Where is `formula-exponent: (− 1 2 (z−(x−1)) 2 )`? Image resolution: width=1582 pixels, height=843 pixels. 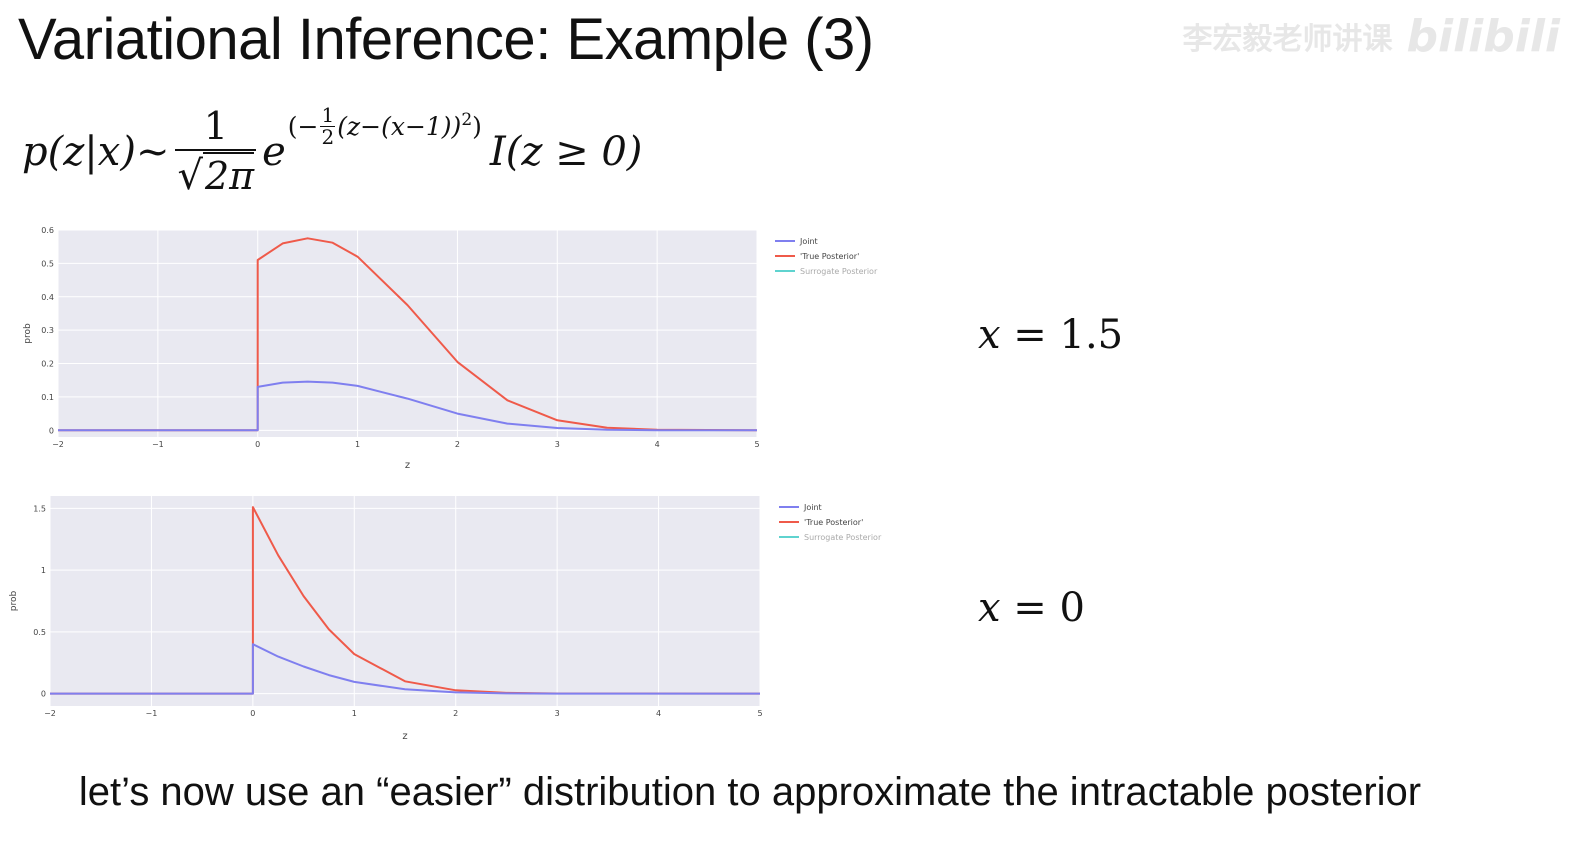
formula-exponent: (− 1 2 (z−(x−1)) 2 ) is located at coordinates (384, 125).